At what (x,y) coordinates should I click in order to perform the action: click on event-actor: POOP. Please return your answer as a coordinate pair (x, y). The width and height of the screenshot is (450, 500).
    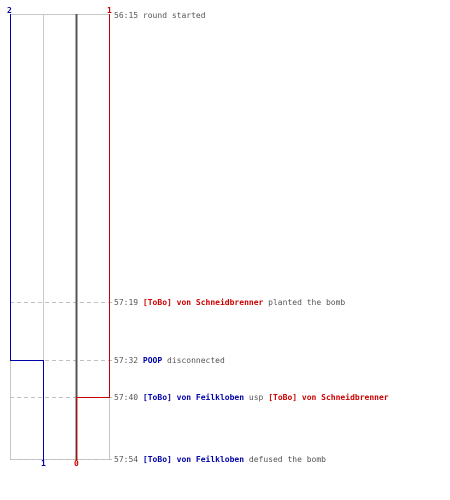
    Looking at the image, I should click on (152, 360).